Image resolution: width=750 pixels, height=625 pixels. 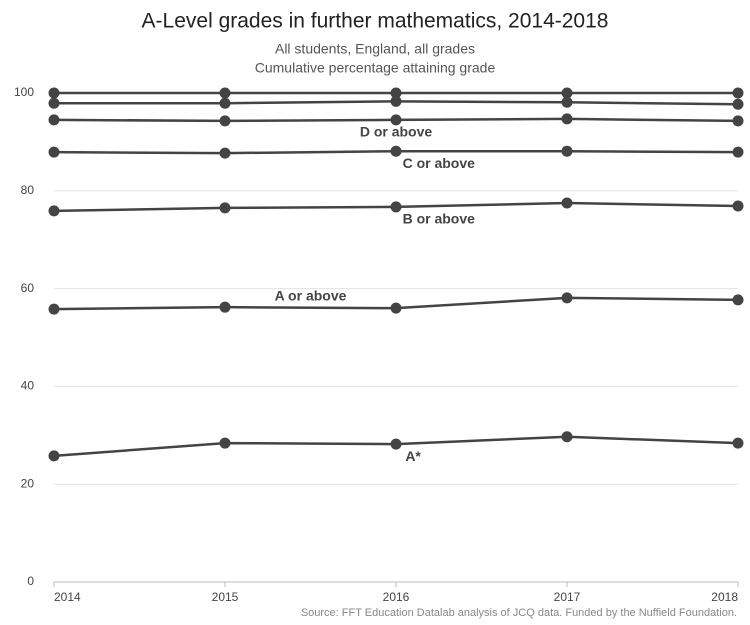 I want to click on y-tick-label: 0, so click(x=30, y=581).